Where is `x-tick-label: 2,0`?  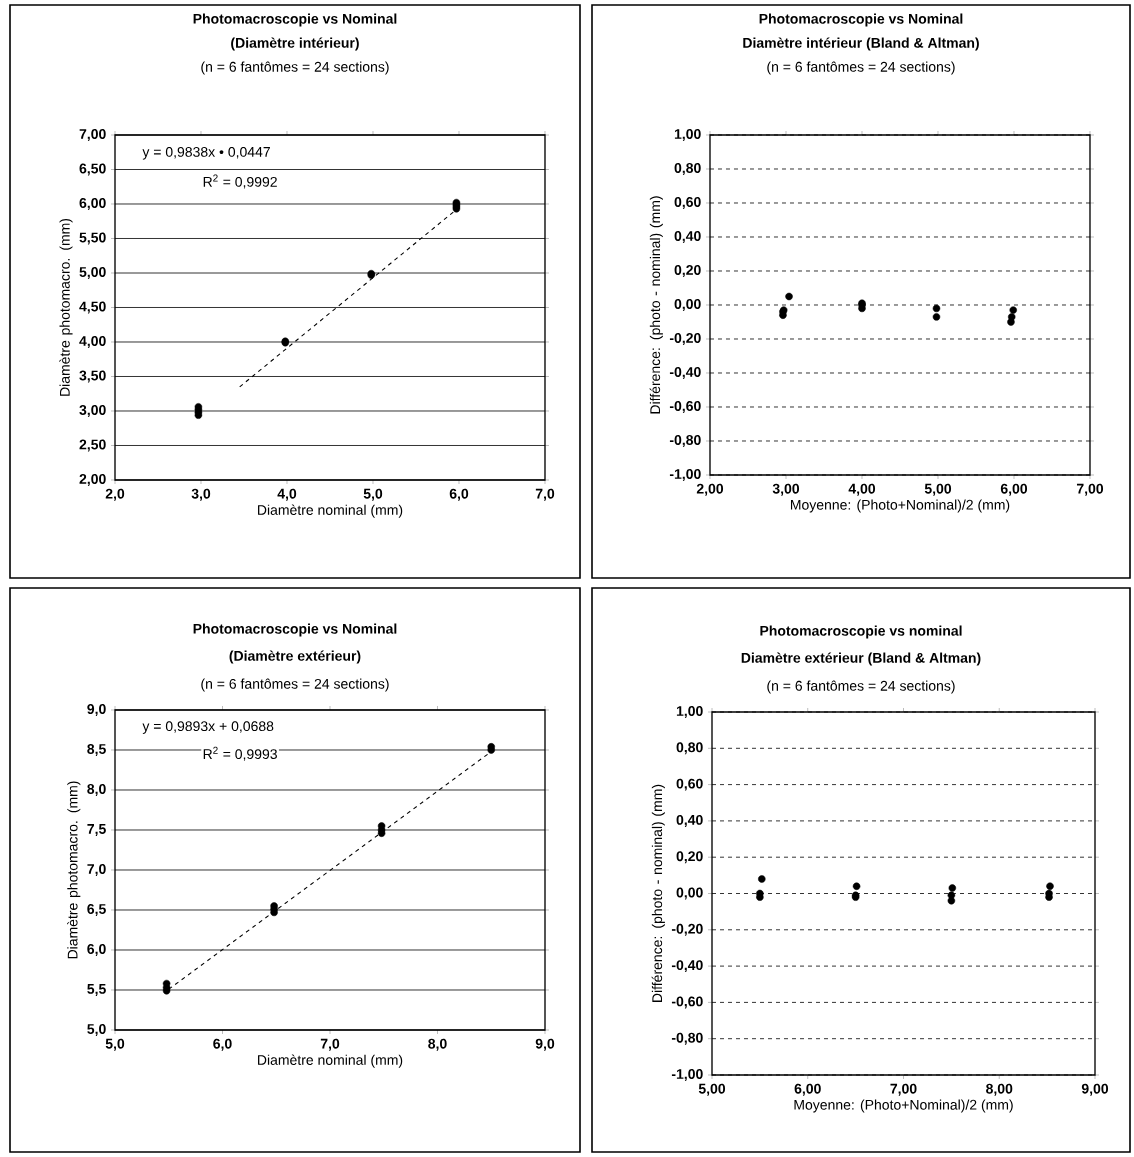
x-tick-label: 2,0 is located at coordinates (115, 494).